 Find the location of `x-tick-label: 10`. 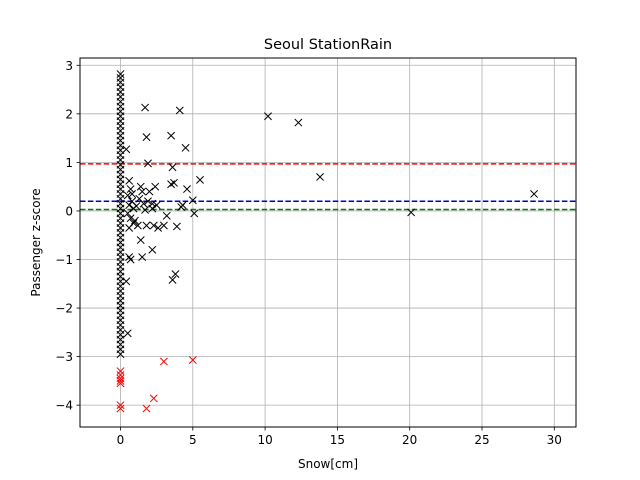

x-tick-label: 10 is located at coordinates (264, 440).